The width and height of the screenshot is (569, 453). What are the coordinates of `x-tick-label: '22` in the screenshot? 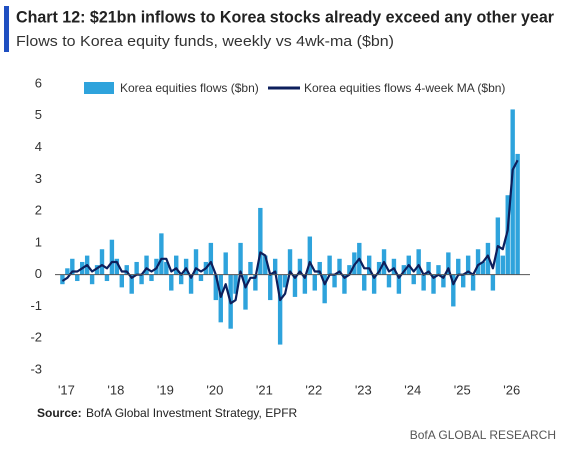 It's located at (313, 389).